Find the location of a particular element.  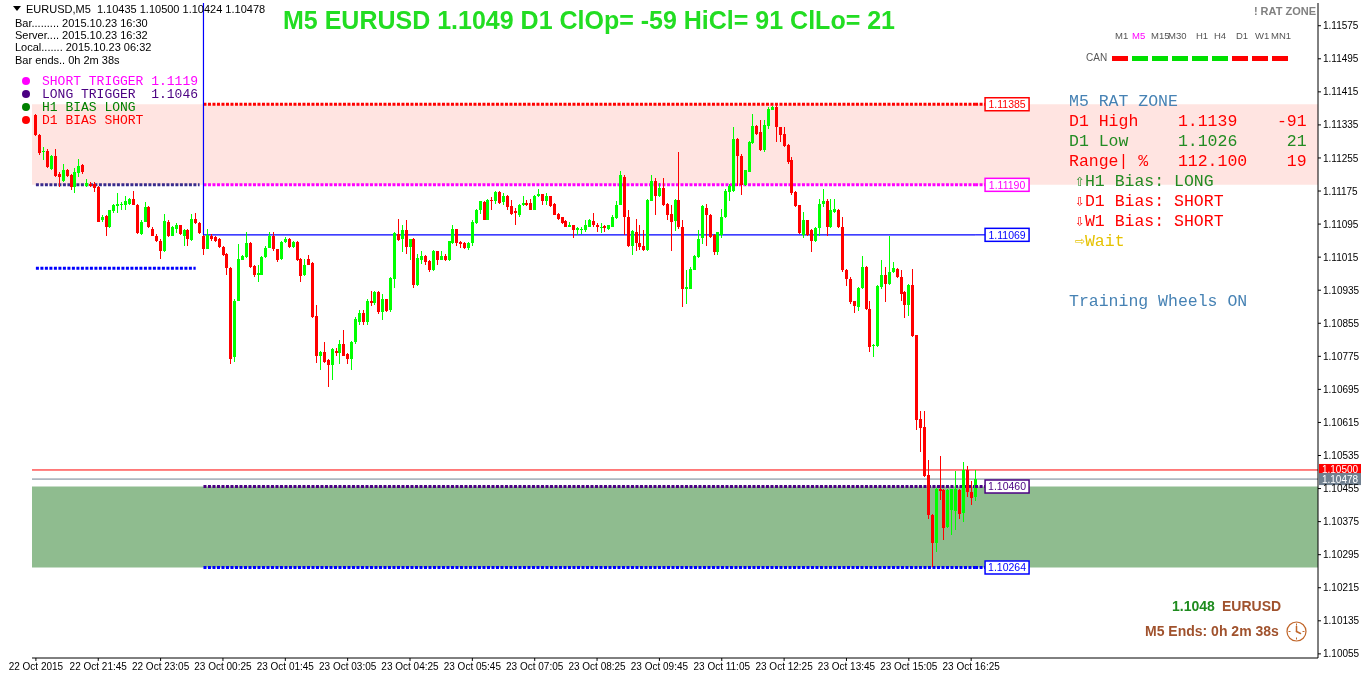

y-tick-label: 1.10375 is located at coordinates (1341, 522).